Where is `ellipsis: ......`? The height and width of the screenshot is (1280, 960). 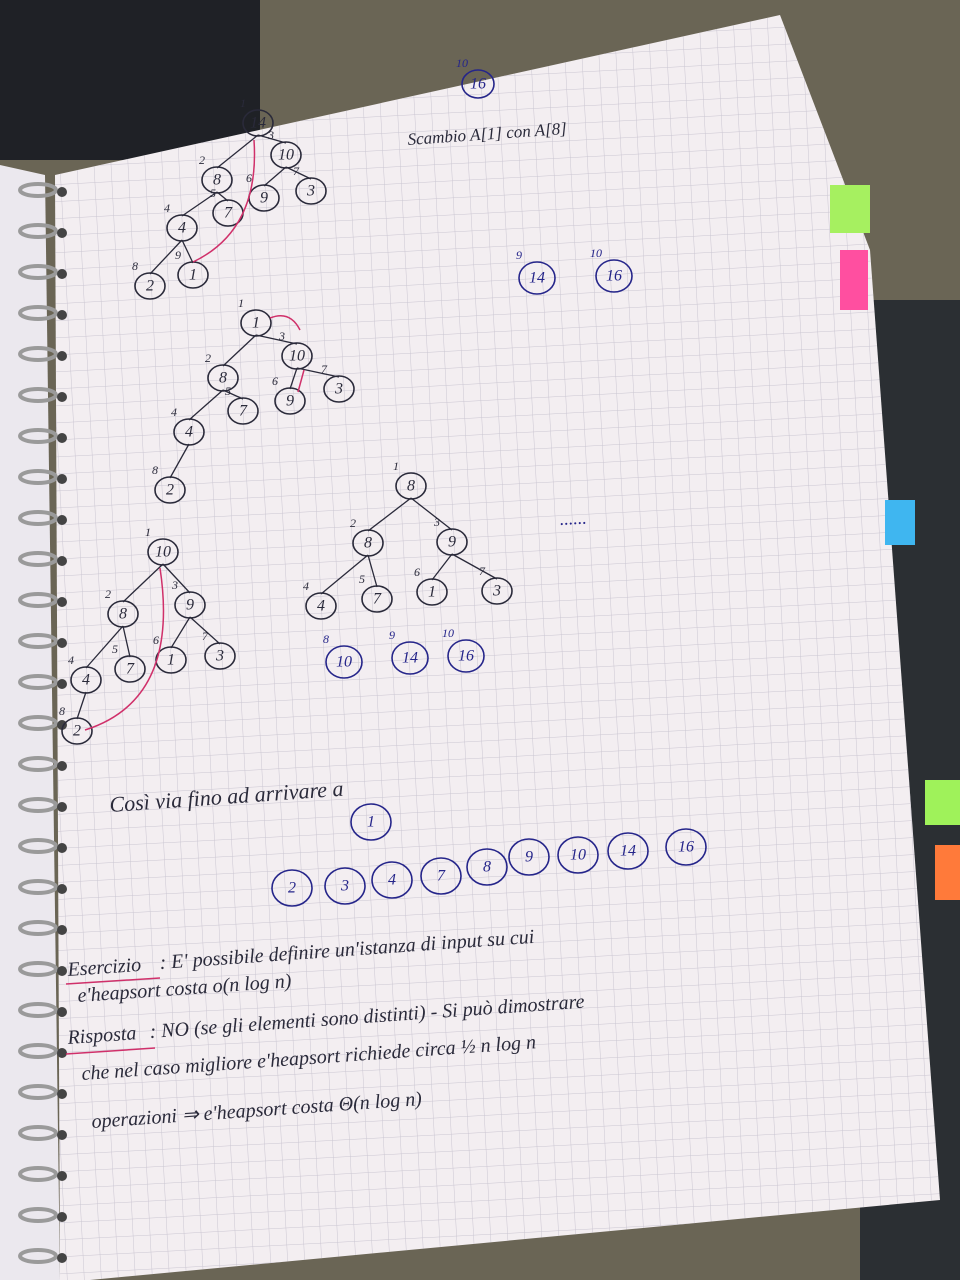 ellipsis: ...... is located at coordinates (573, 518).